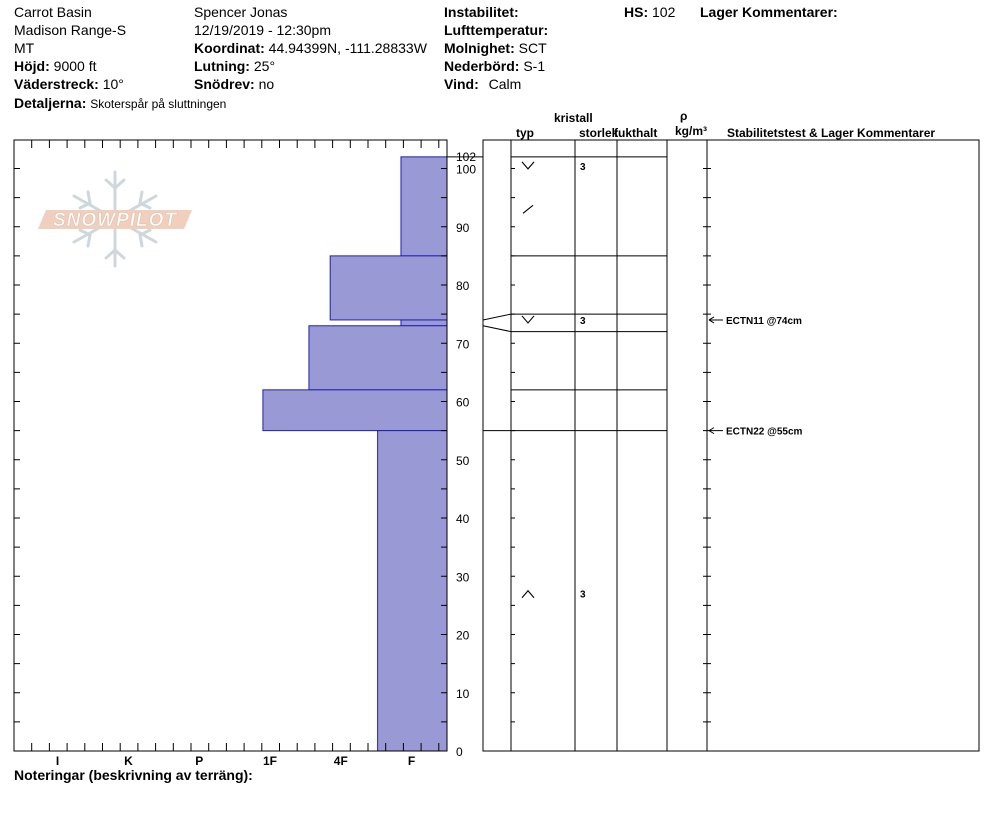  Describe the element at coordinates (262, 30) in the screenshot. I see `observation-datetime: 12/19/2019 - 12:30pm` at that location.